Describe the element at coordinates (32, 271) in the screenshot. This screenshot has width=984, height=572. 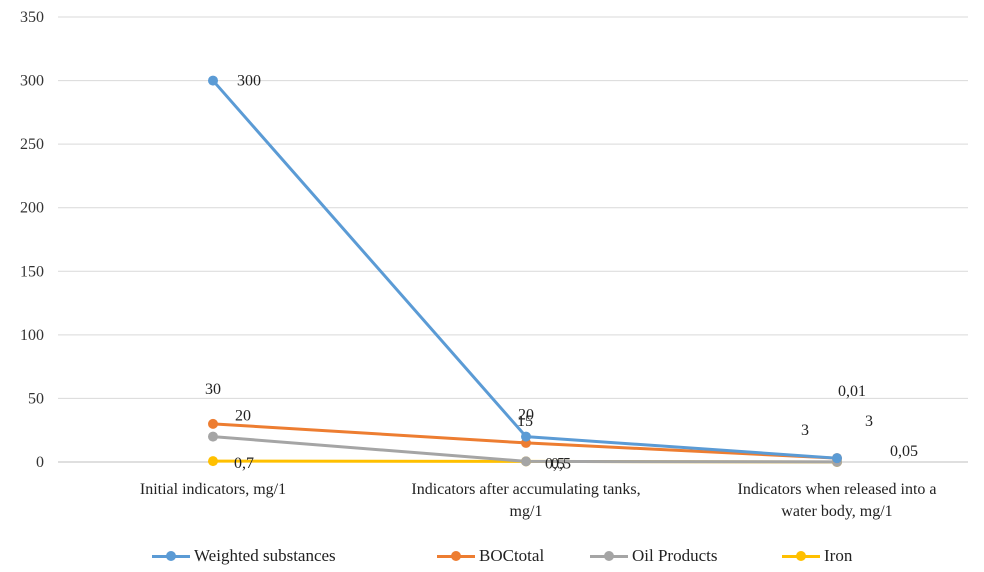
I see `y-tick-label: 150` at that location.